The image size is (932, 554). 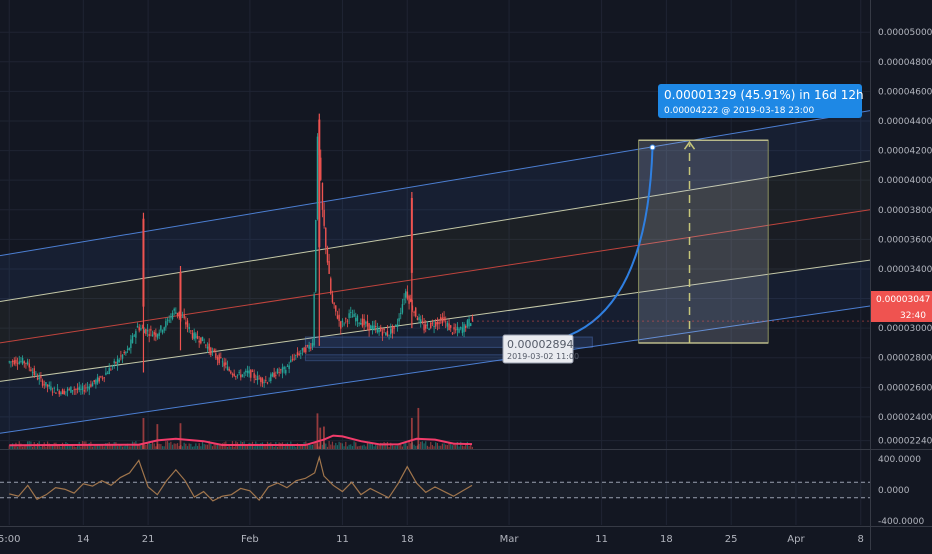 I want to click on current-price-label: 0.00003047, so click(x=903, y=300).